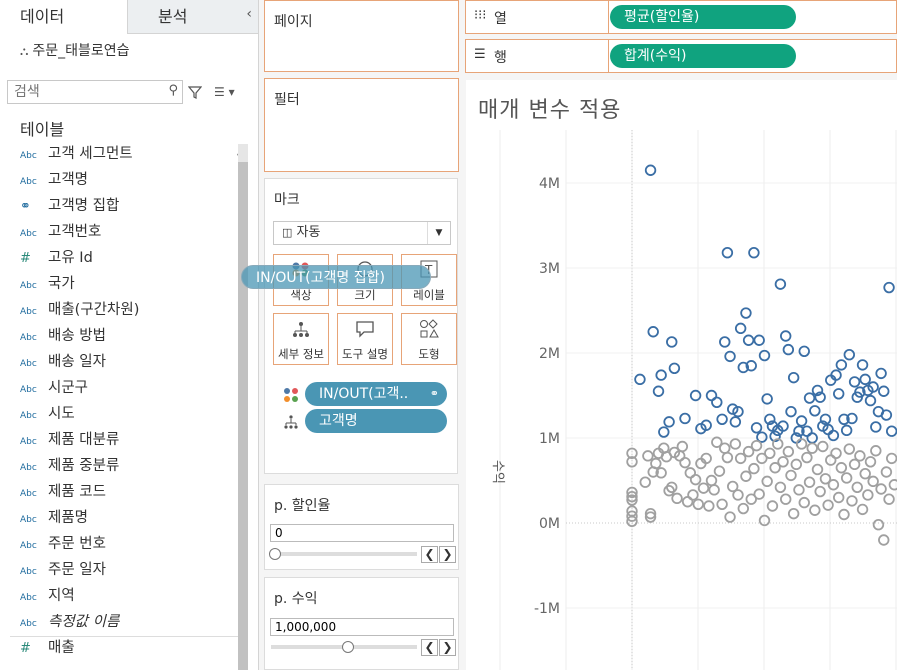  I want to click on pages-shelf: 페이지, so click(361, 36).